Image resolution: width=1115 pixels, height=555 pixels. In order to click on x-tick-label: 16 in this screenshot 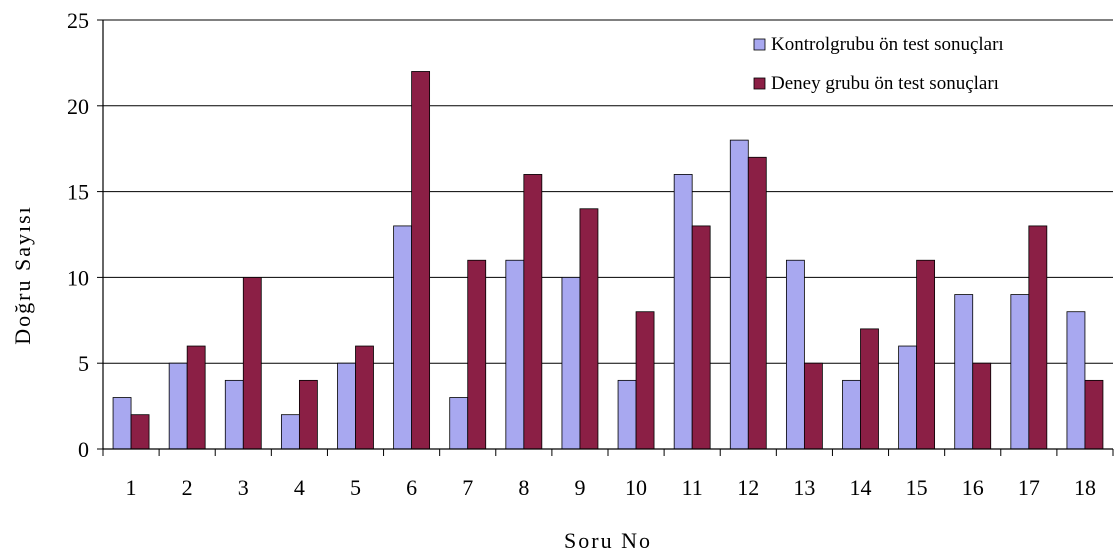, I will do `click(973, 487)`.